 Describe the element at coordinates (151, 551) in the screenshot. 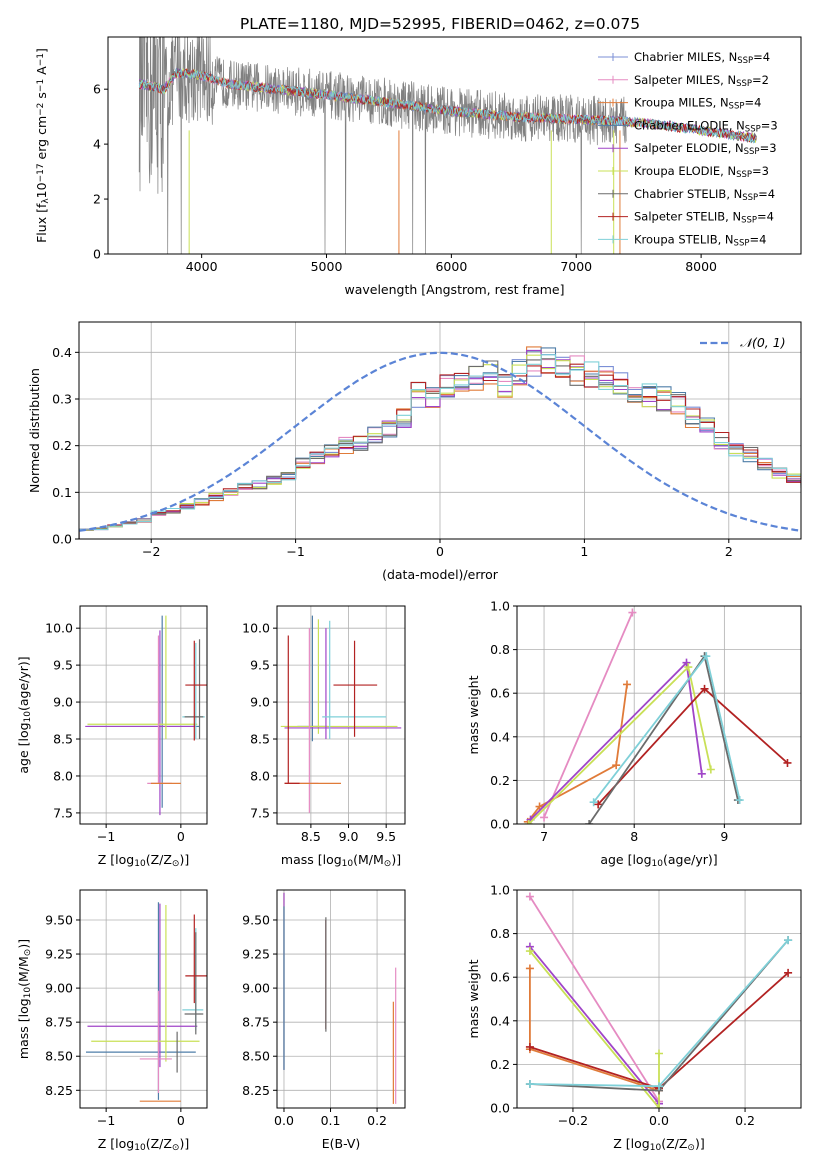

I see `x-tick-label: −2` at that location.